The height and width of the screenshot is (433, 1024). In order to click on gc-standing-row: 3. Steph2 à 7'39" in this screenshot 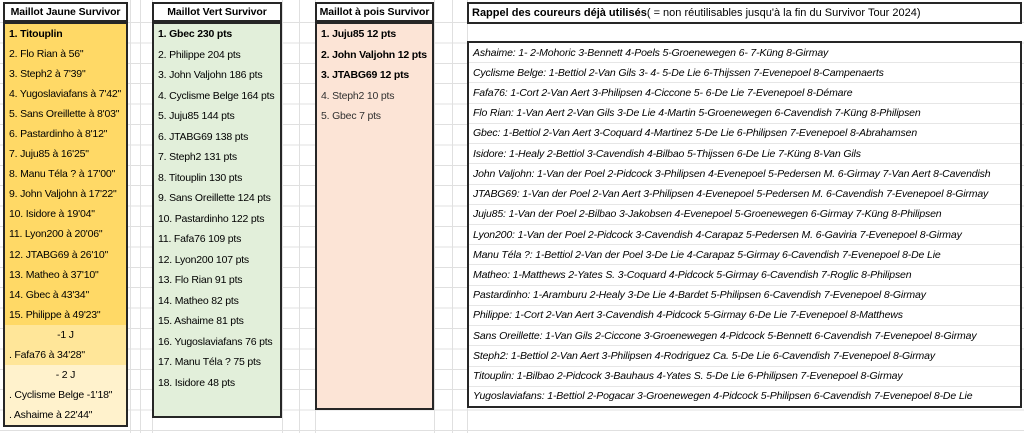, I will do `click(47, 74)`.